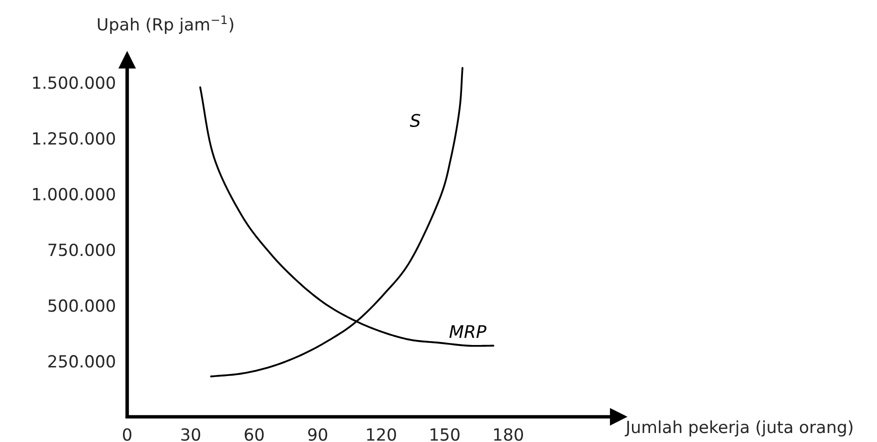 Image resolution: width=877 pixels, height=442 pixels. Describe the element at coordinates (190, 434) in the screenshot. I see `x-tick-label: 30` at that location.